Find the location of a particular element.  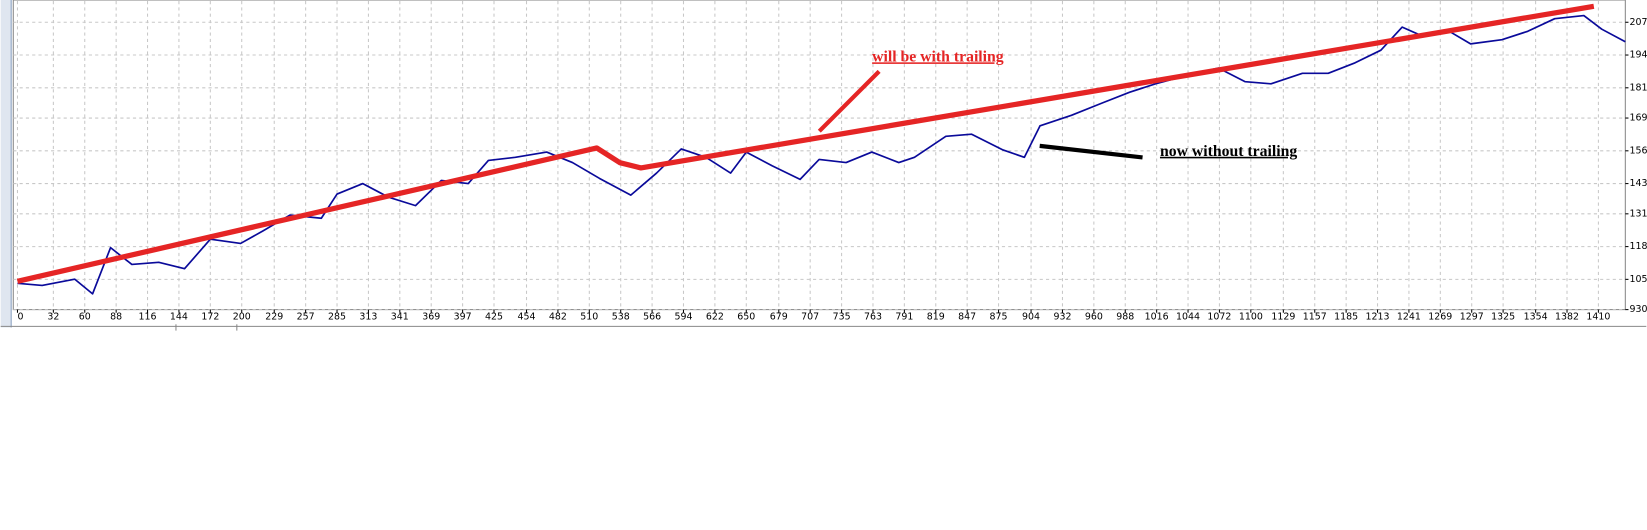

y-tick-label: 169 is located at coordinates (1638, 118).